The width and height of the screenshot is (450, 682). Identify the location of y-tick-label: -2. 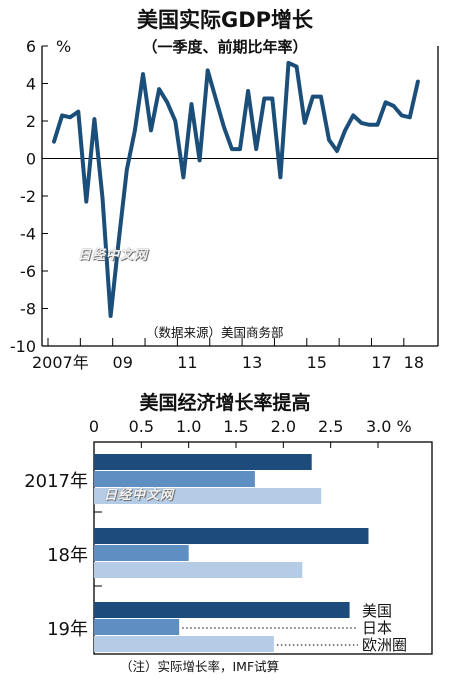
(28, 196).